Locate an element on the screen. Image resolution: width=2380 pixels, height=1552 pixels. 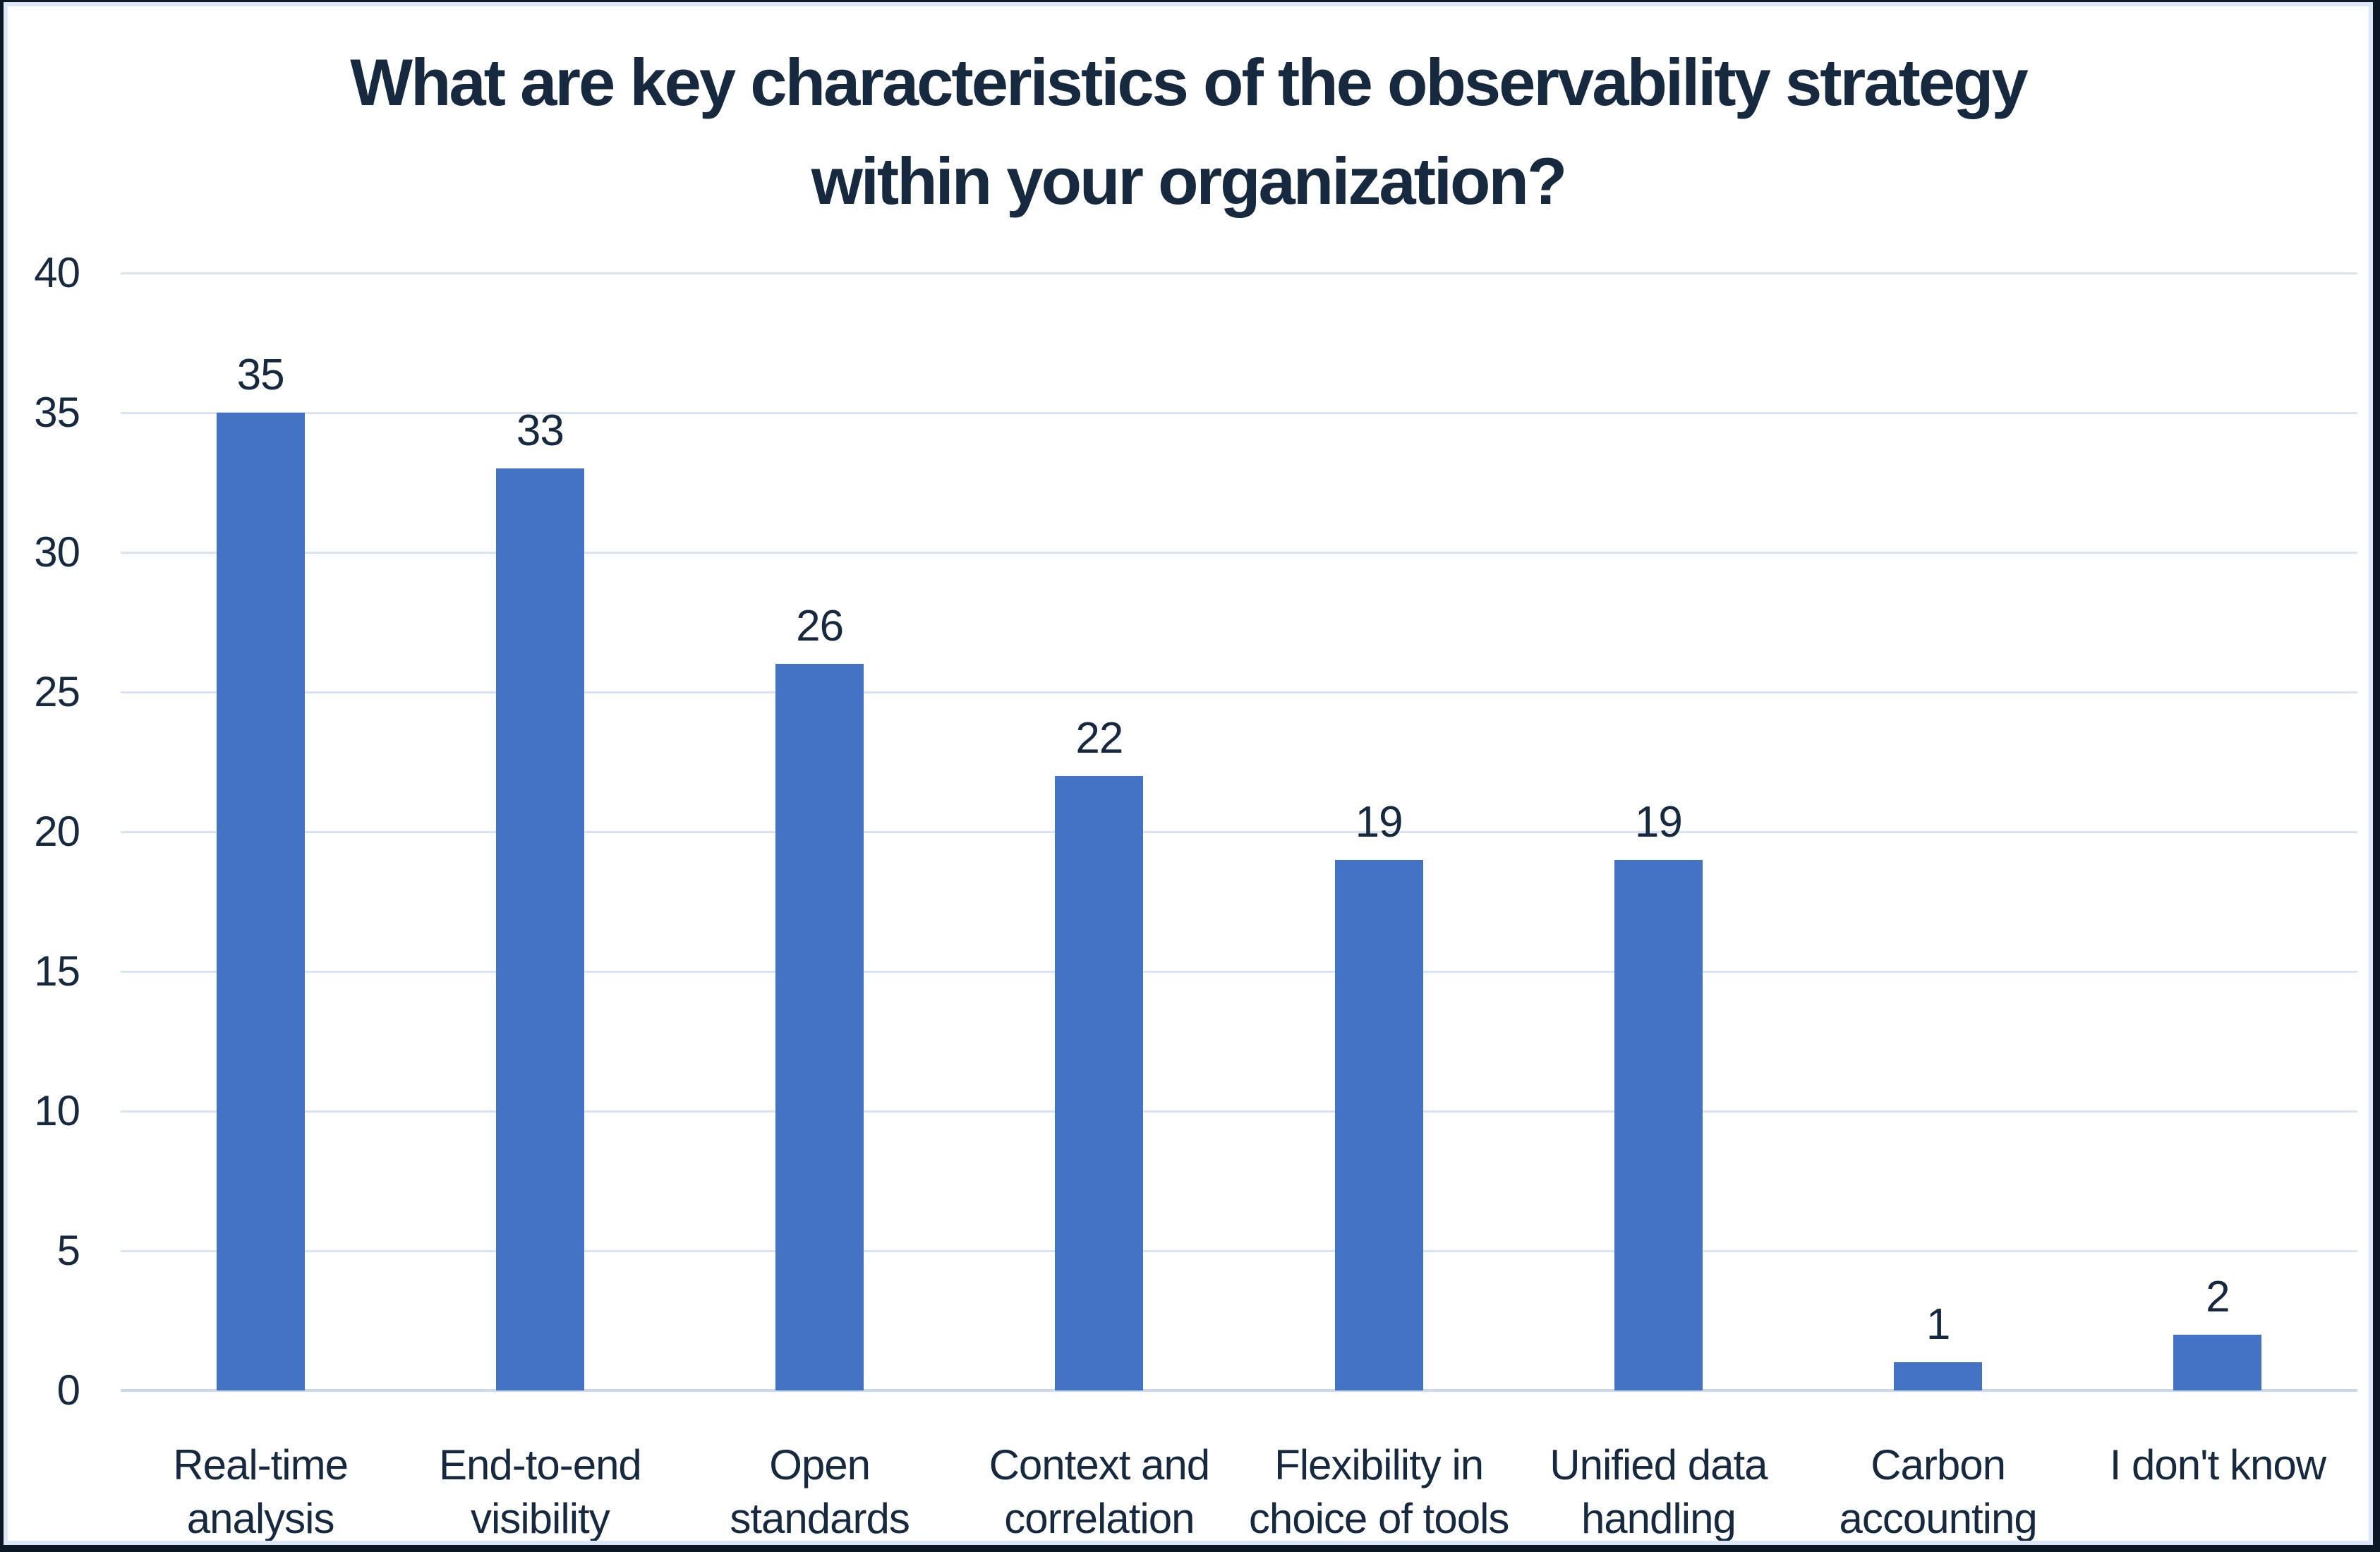
x-axis-category-label: Real-time analysis is located at coordinates (260, 1490).